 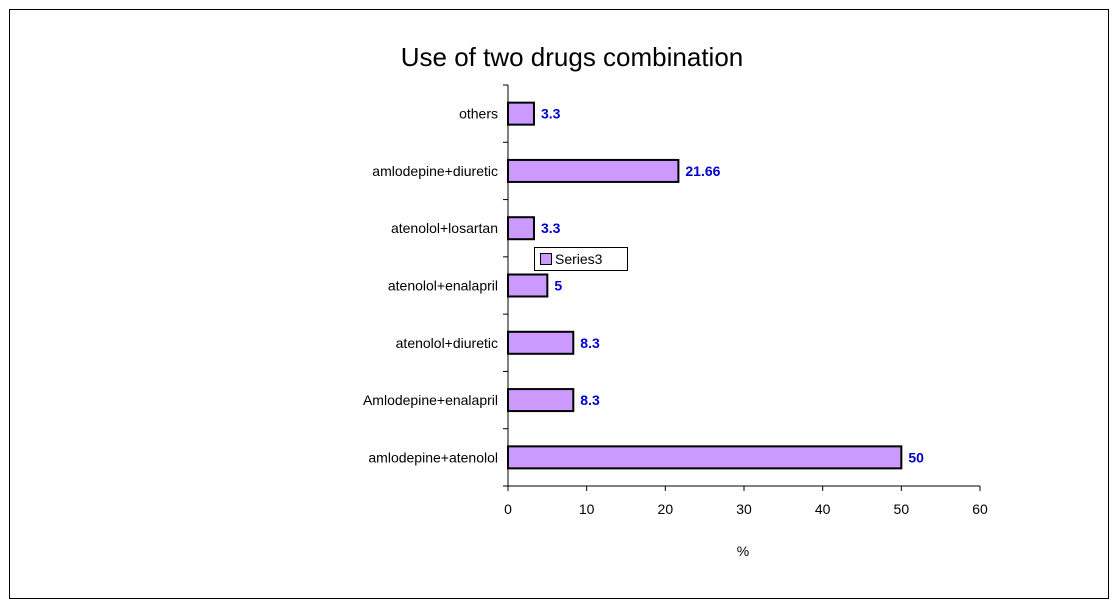 What do you see at coordinates (433, 457) in the screenshot?
I see `category-label: amlodepine+atenolol` at bounding box center [433, 457].